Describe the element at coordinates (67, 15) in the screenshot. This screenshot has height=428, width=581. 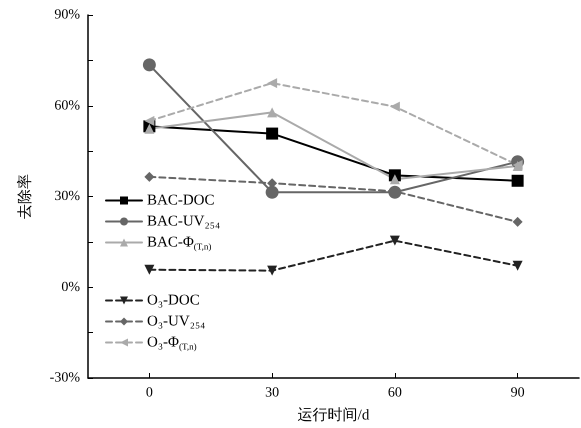
I see `y-tick-label: 90%` at that location.